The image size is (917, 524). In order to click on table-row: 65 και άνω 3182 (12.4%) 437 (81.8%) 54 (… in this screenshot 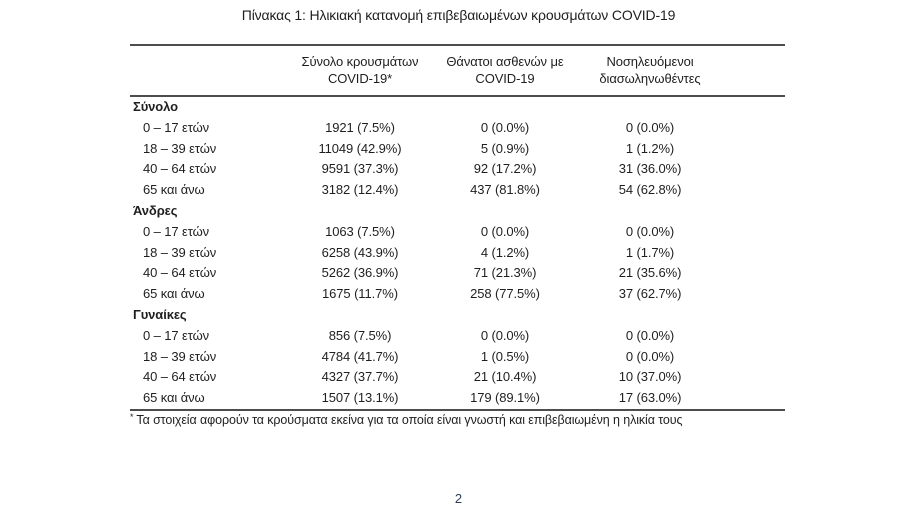, I will do `click(457, 190)`.